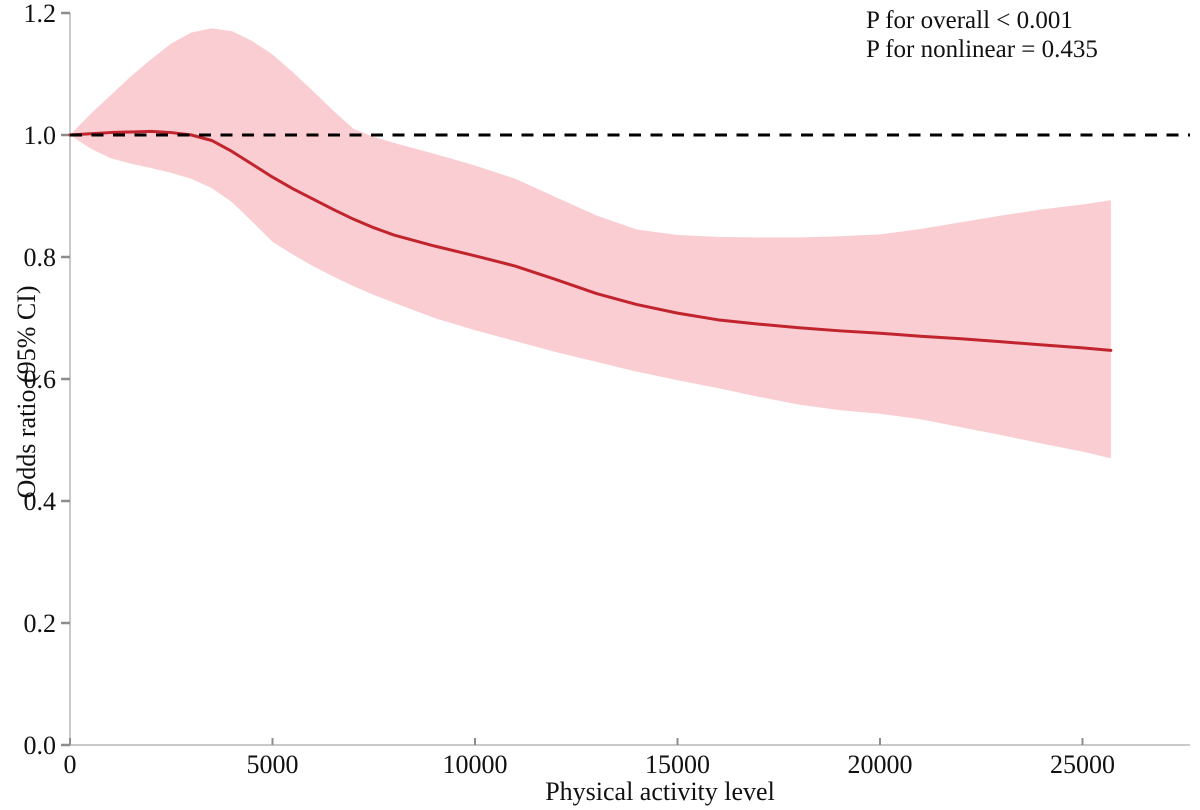 This screenshot has height=810, width=1200. What do you see at coordinates (40, 14) in the screenshot?
I see `y-tick-label: 1.2` at bounding box center [40, 14].